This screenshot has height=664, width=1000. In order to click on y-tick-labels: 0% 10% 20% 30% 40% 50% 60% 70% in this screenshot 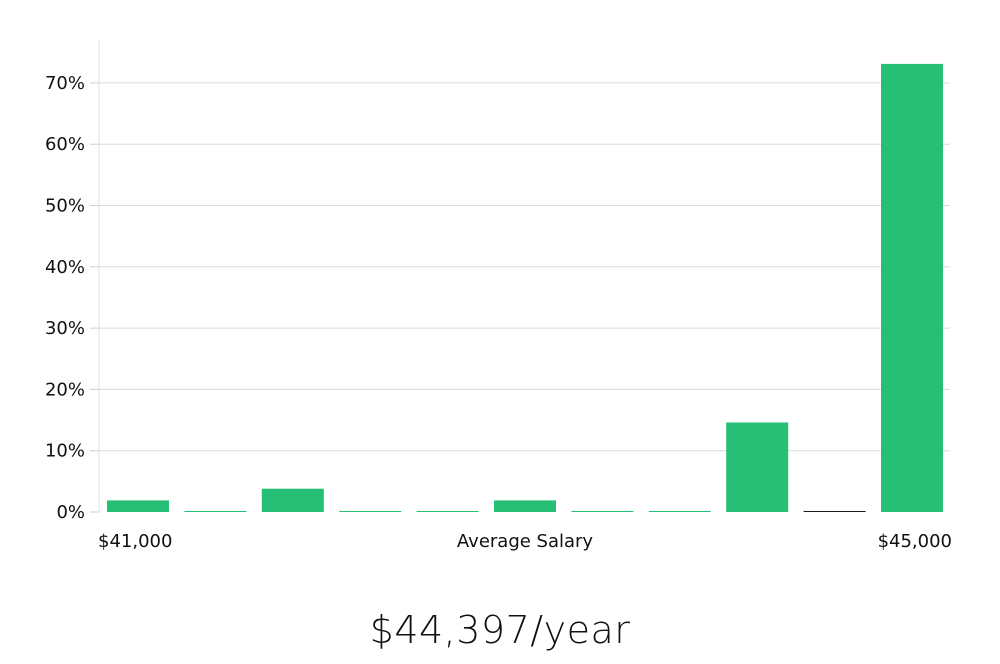, I will do `click(72, 298)`.